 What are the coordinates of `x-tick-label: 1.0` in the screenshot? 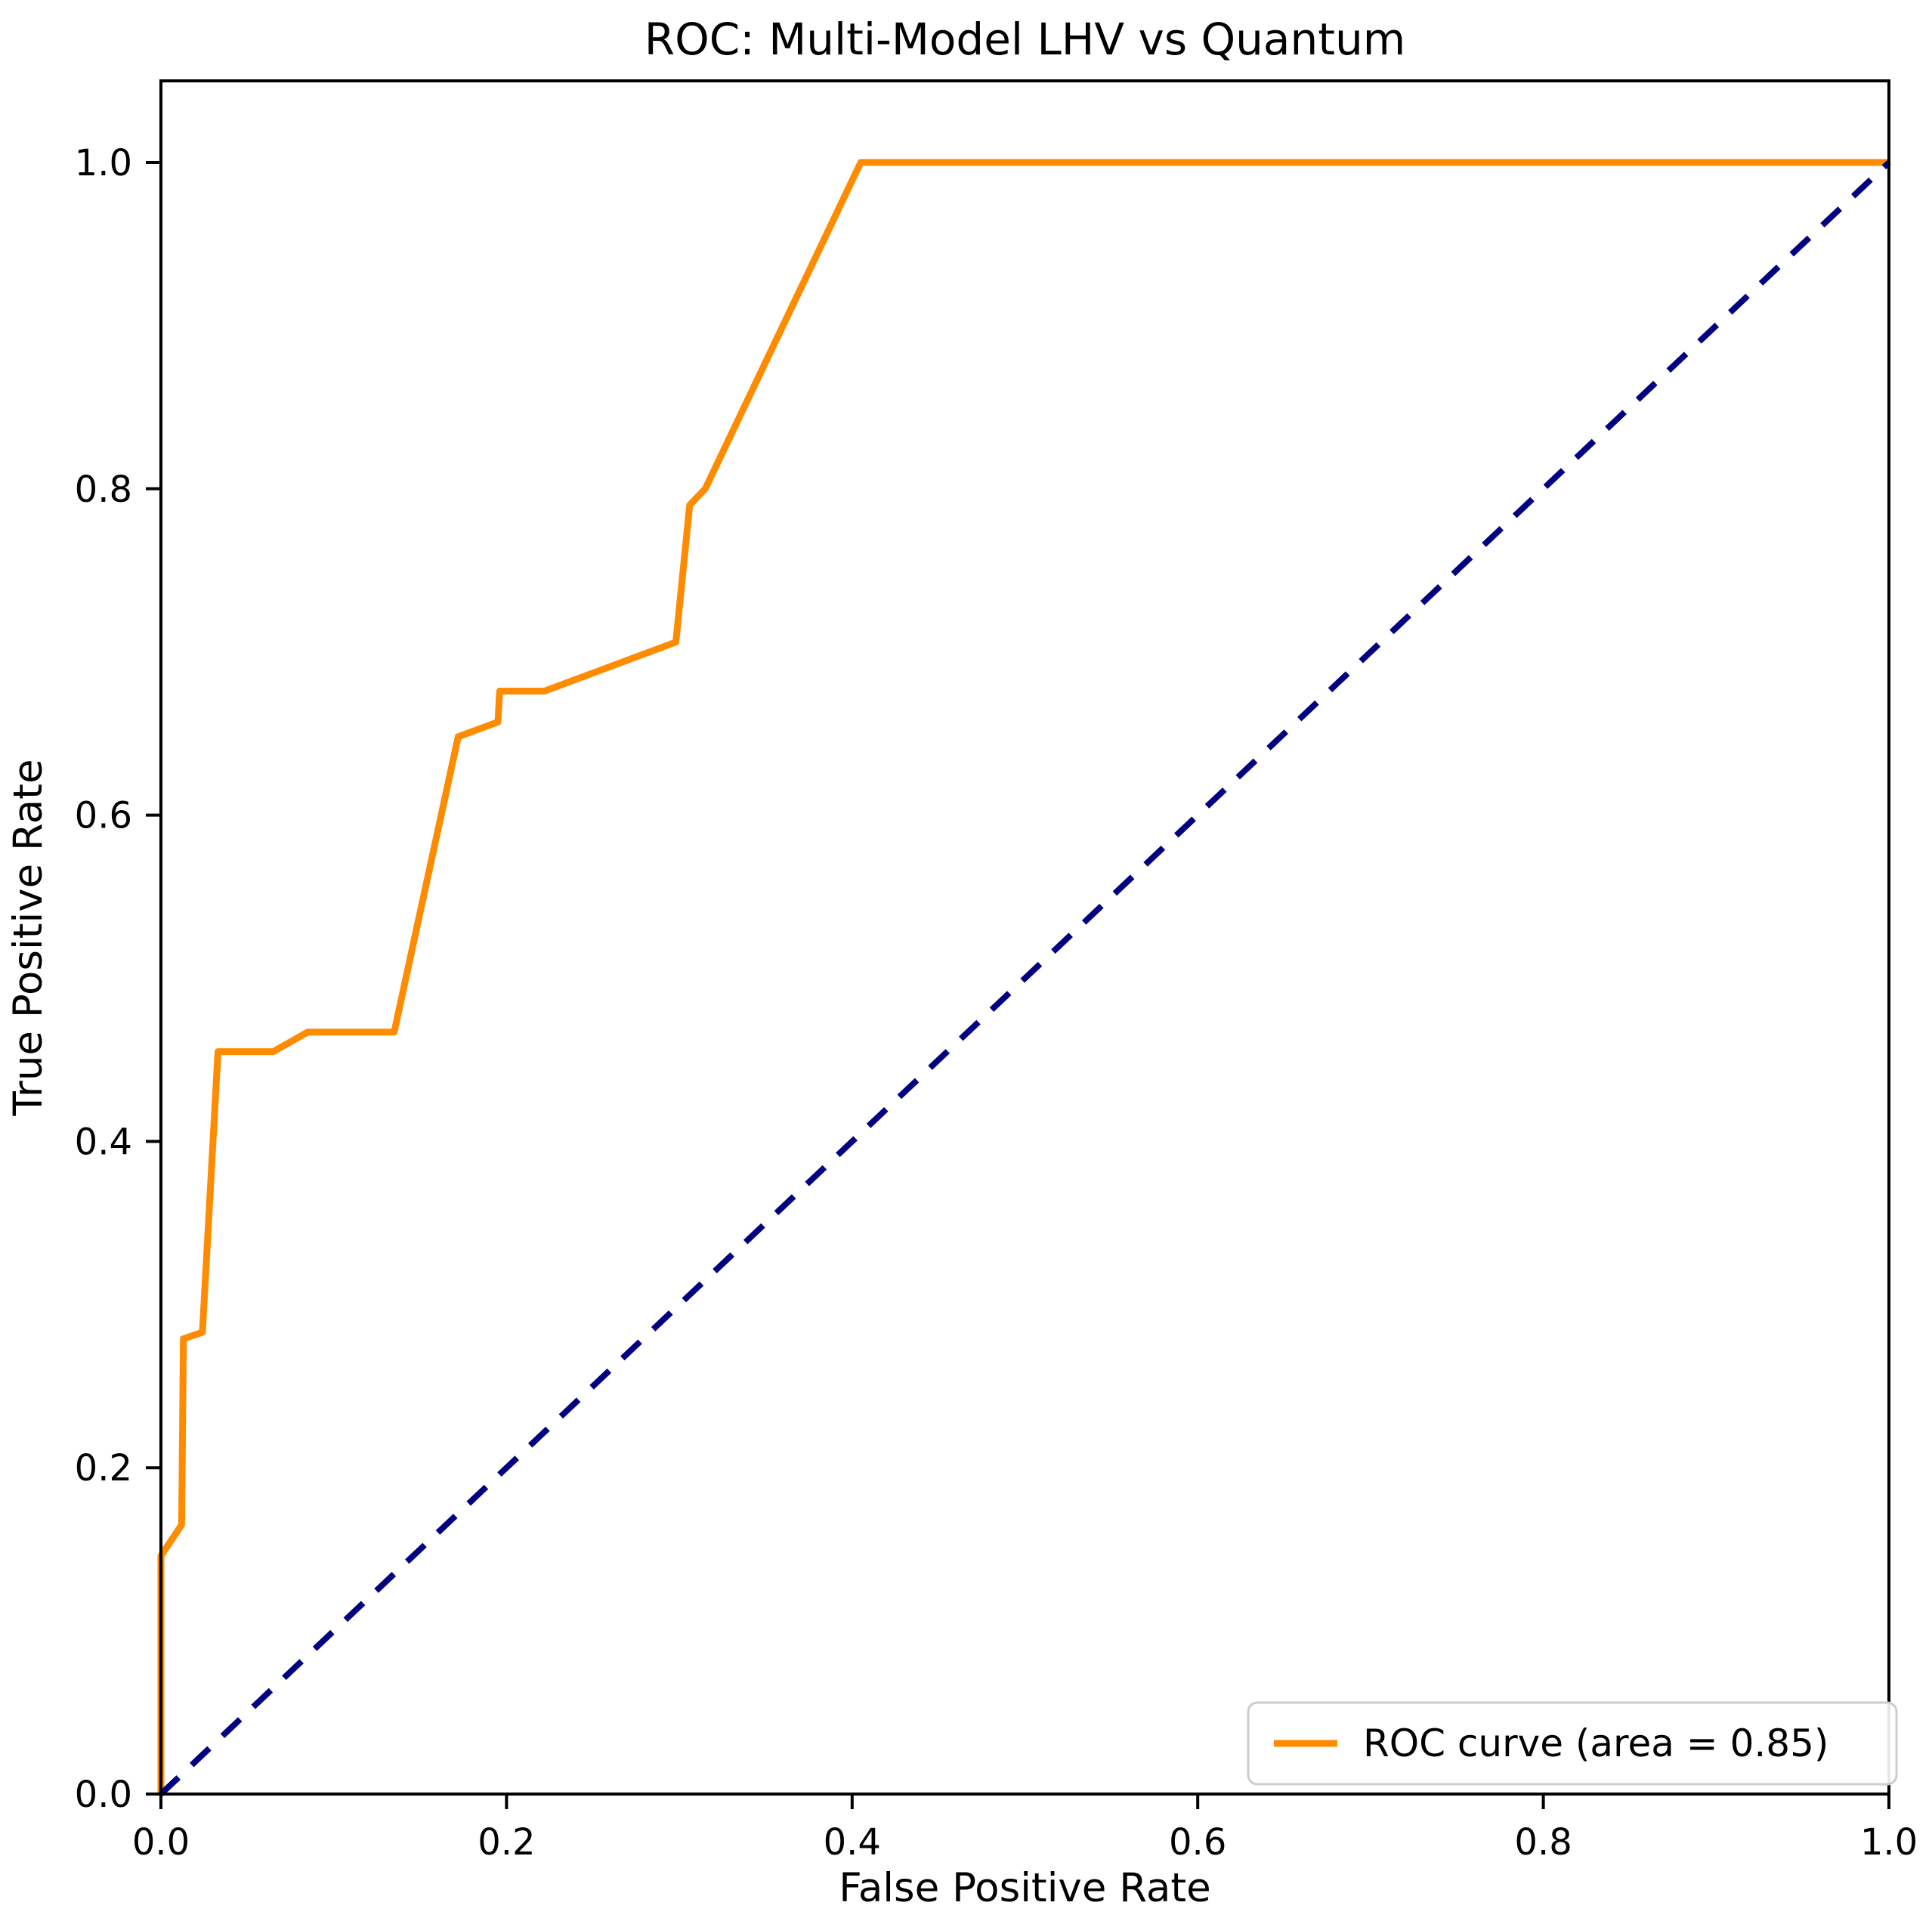 It's located at (1889, 1842).